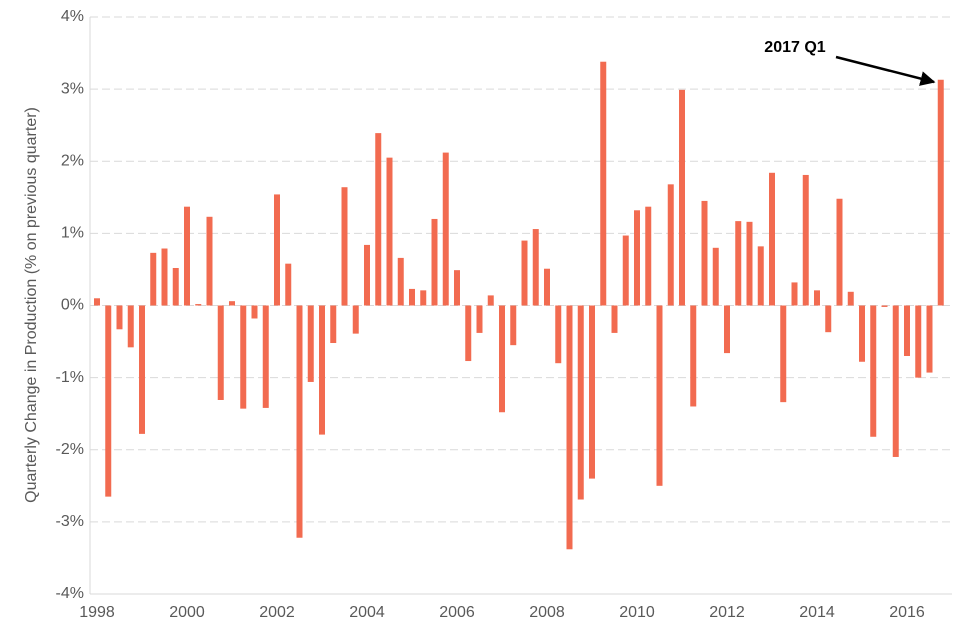  What do you see at coordinates (187, 612) in the screenshot?
I see `x-tick-label: 2000` at bounding box center [187, 612].